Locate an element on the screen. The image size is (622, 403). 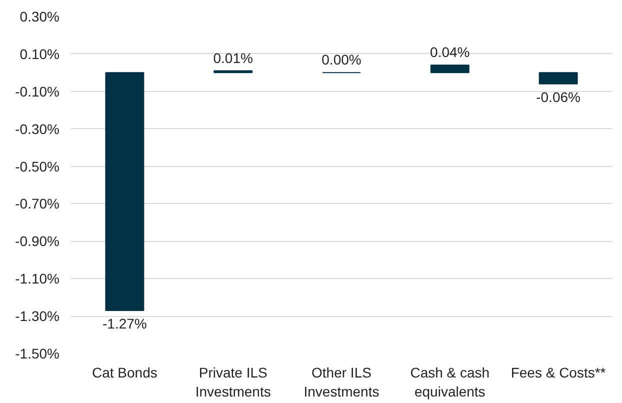
y-tick-label: -1.30% is located at coordinates (37, 316).